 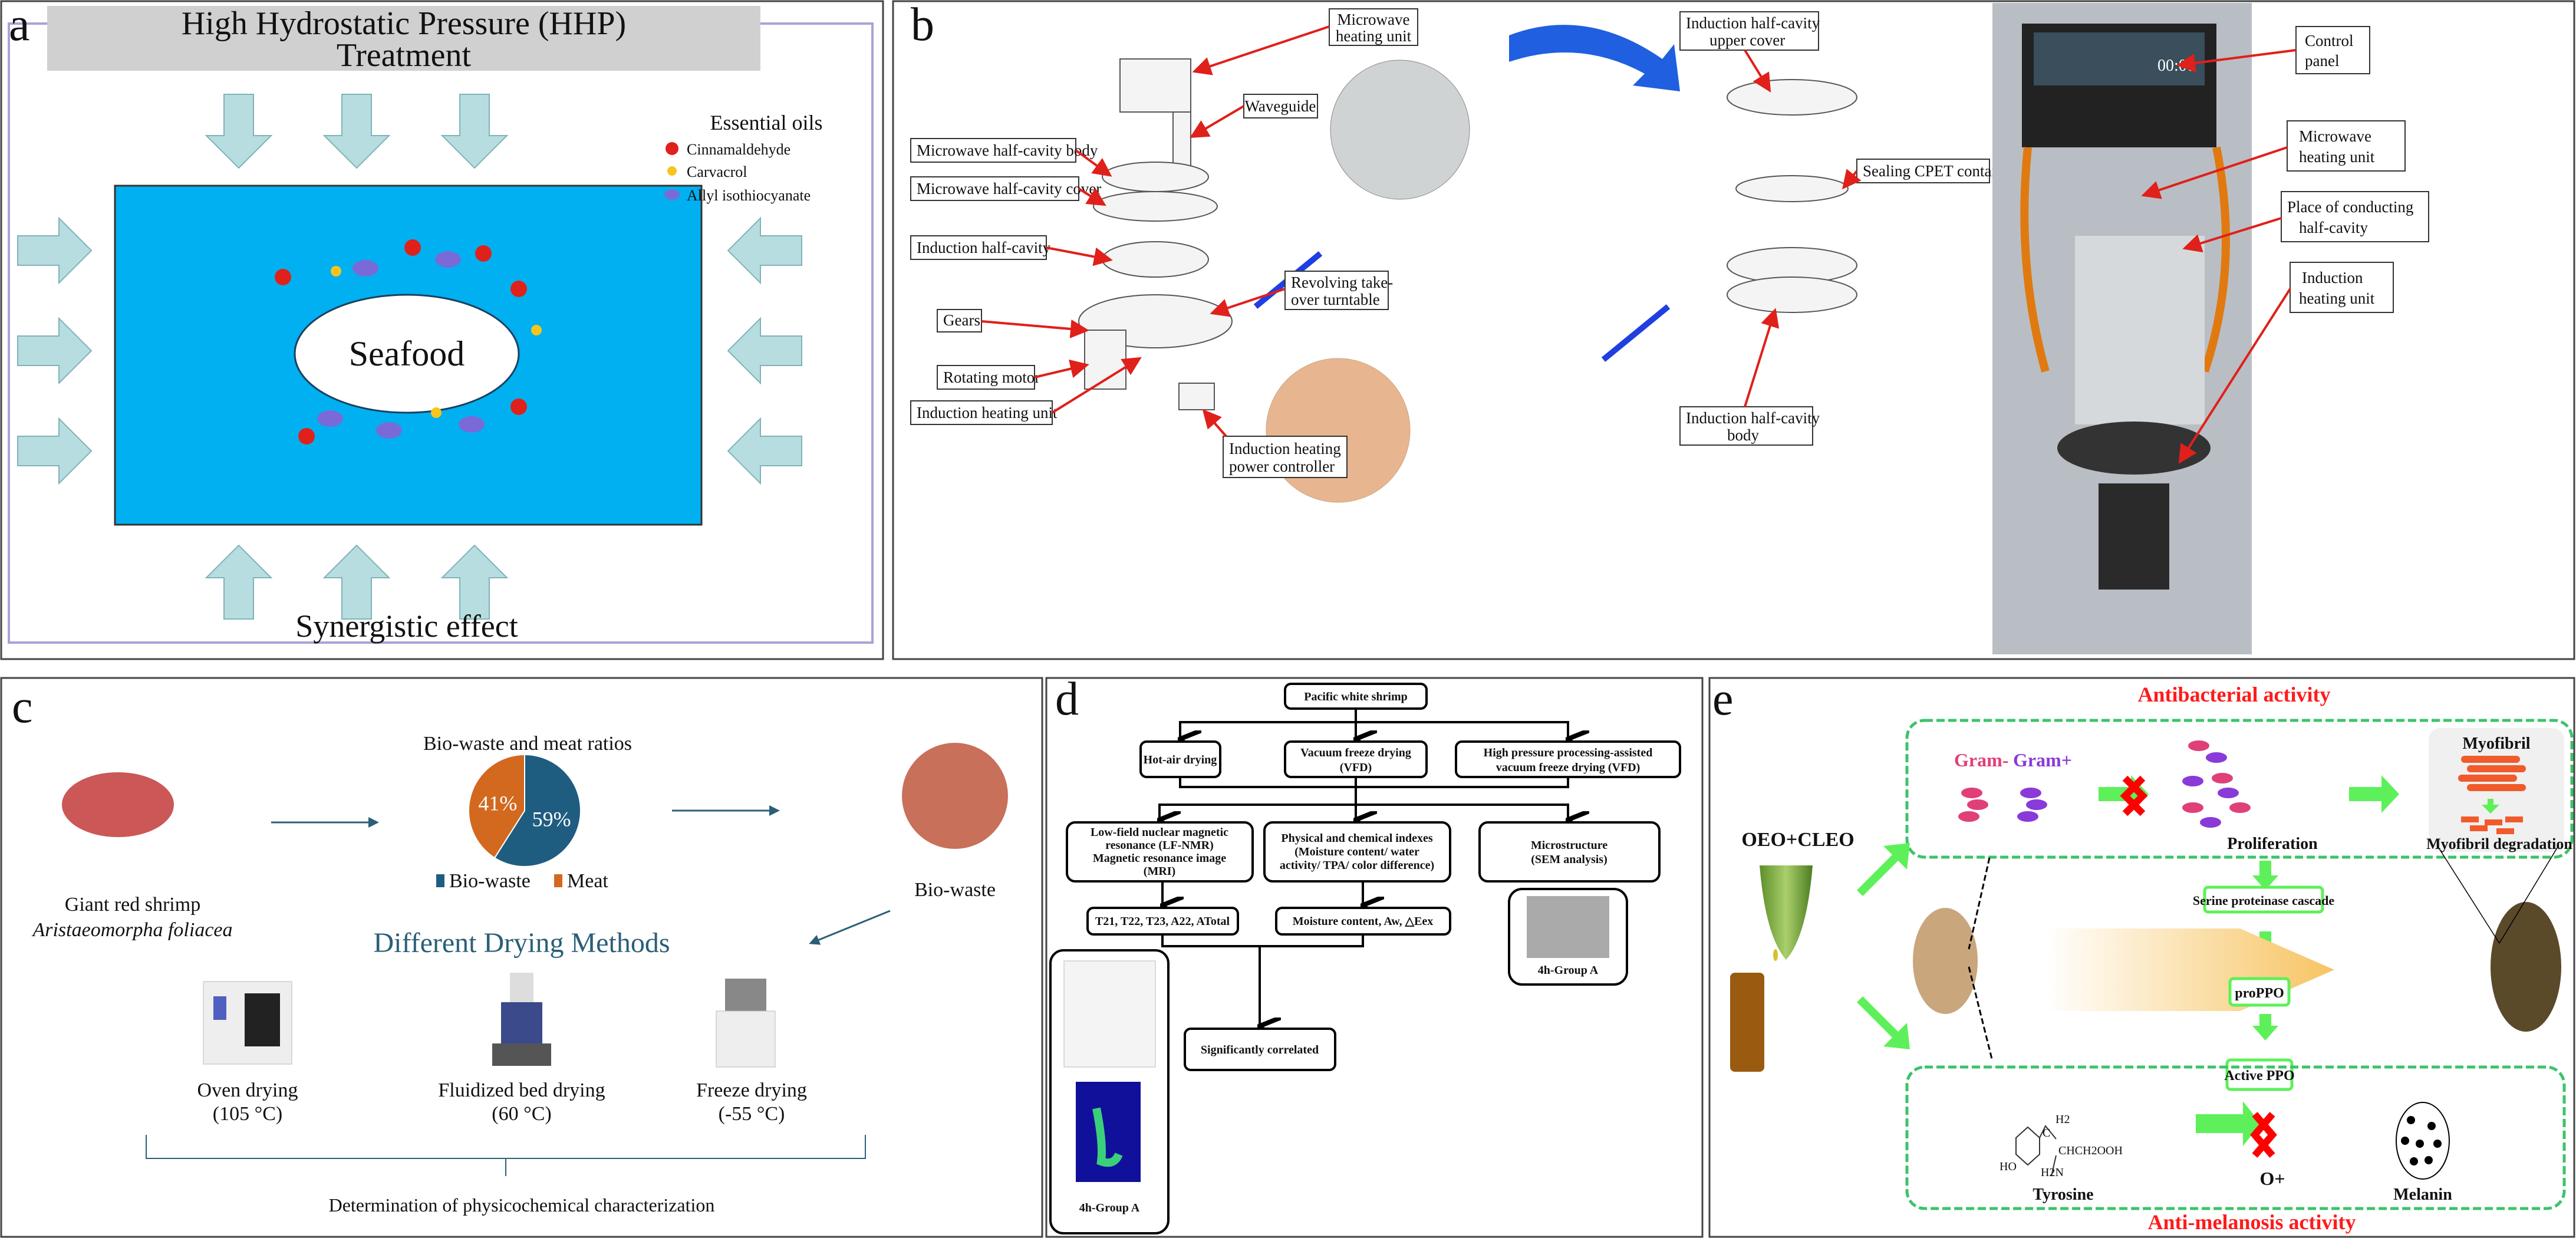 What do you see at coordinates (1568, 767) in the screenshot?
I see `svg-text: vacuum freeze drying (VFD)` at bounding box center [1568, 767].